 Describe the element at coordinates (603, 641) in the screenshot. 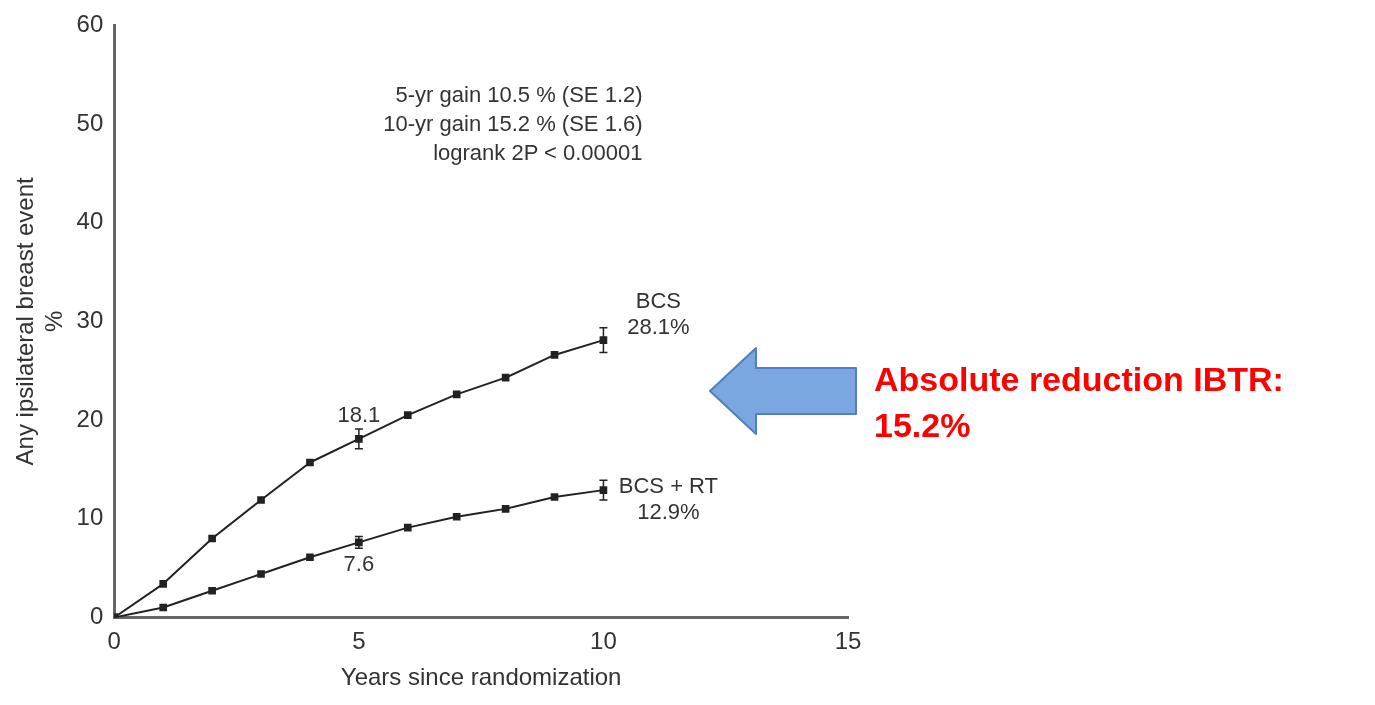

I see `x-tick-label: 10` at that location.